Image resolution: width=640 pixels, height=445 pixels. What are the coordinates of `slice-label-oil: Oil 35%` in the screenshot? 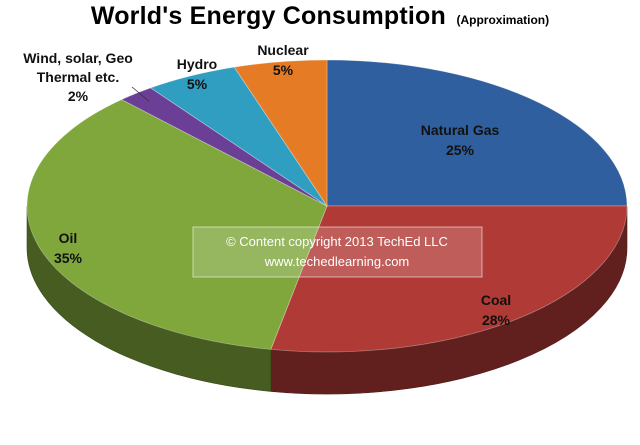 It's located at (68, 248).